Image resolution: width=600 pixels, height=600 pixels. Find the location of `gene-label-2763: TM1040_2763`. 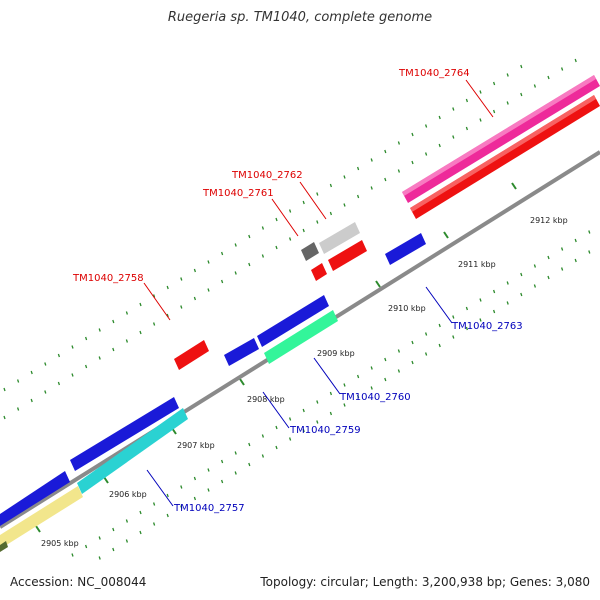

gene-label-2763: TM1040_2763 is located at coordinates (487, 326).